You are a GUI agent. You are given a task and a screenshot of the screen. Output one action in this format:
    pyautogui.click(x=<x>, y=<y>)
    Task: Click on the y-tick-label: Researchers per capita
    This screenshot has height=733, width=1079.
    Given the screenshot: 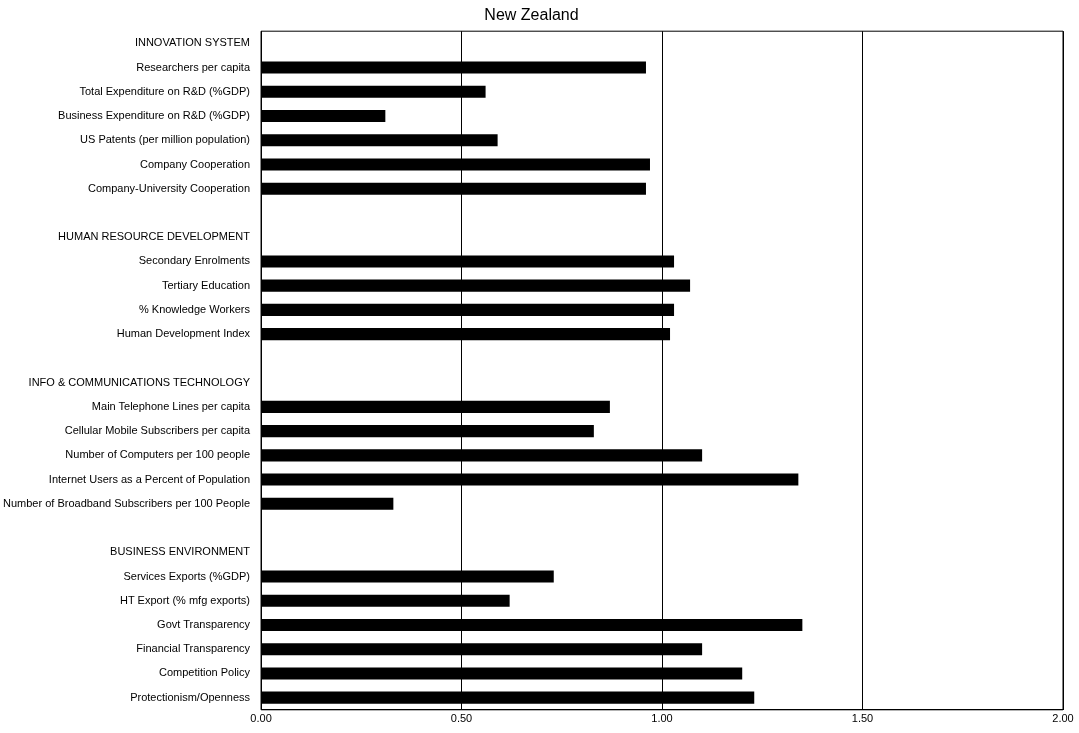 What is the action you would take?
    pyautogui.click(x=193, y=66)
    